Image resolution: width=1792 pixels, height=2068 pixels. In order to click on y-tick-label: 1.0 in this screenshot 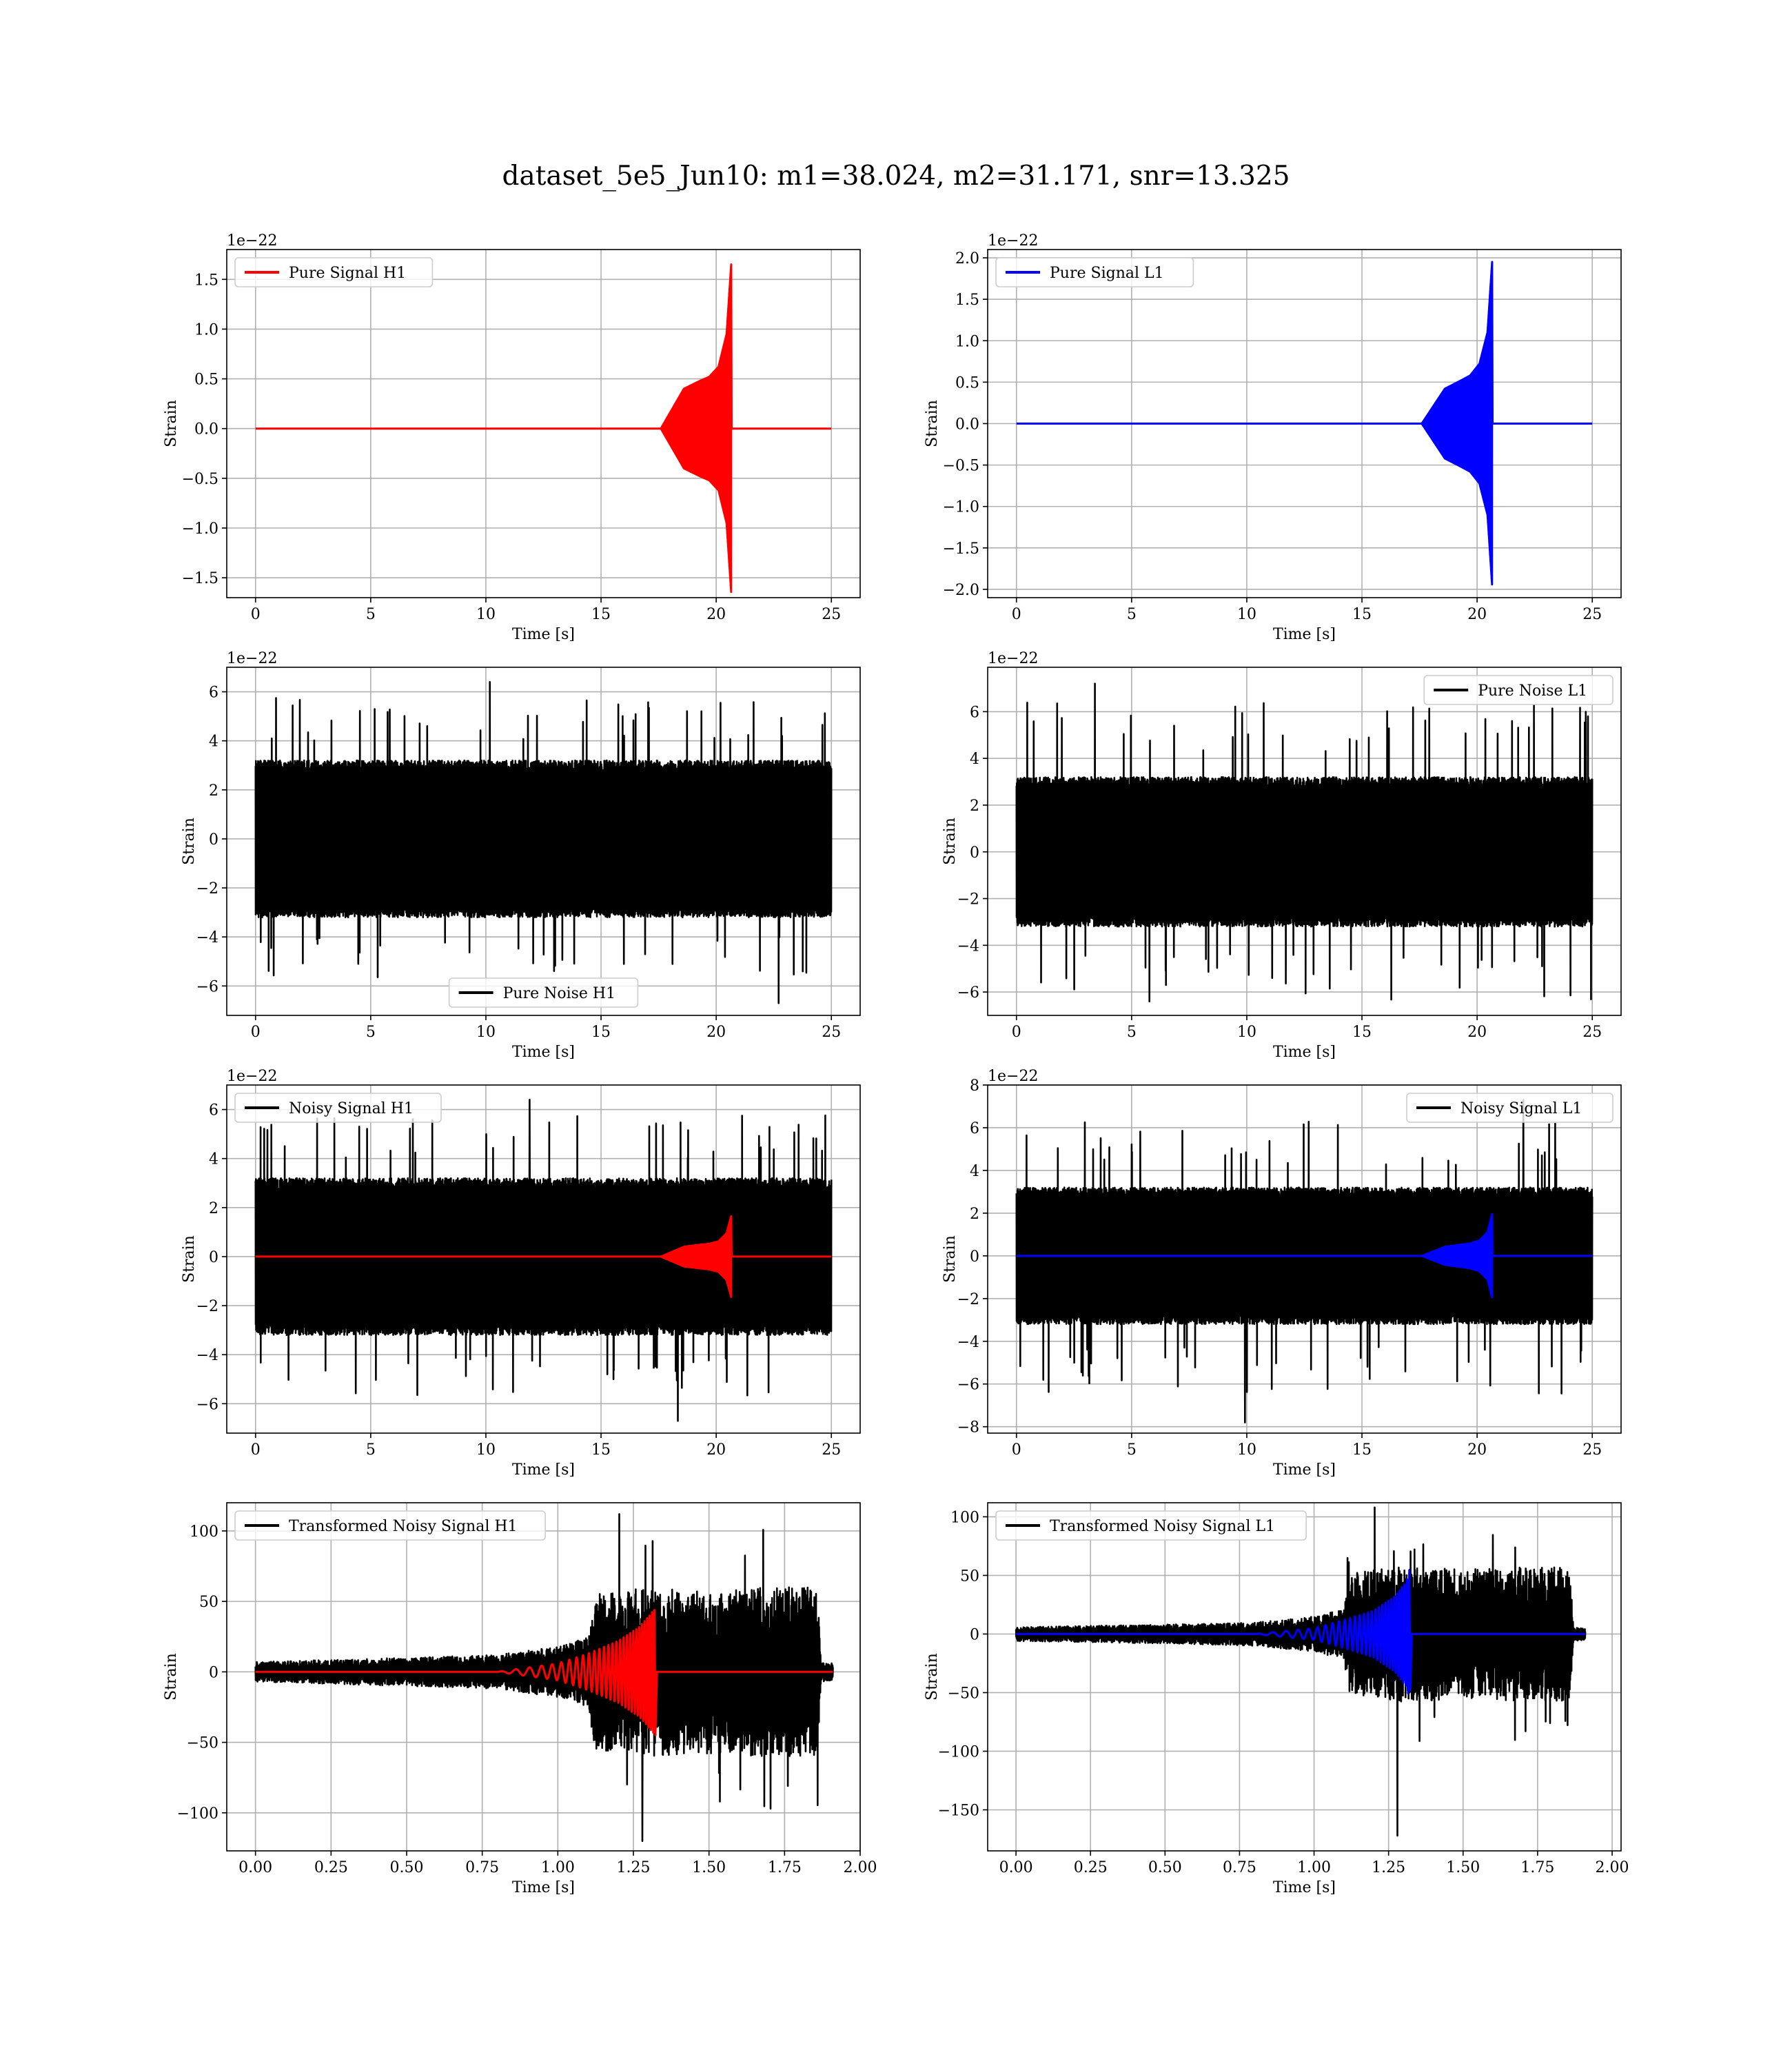, I will do `click(967, 341)`.